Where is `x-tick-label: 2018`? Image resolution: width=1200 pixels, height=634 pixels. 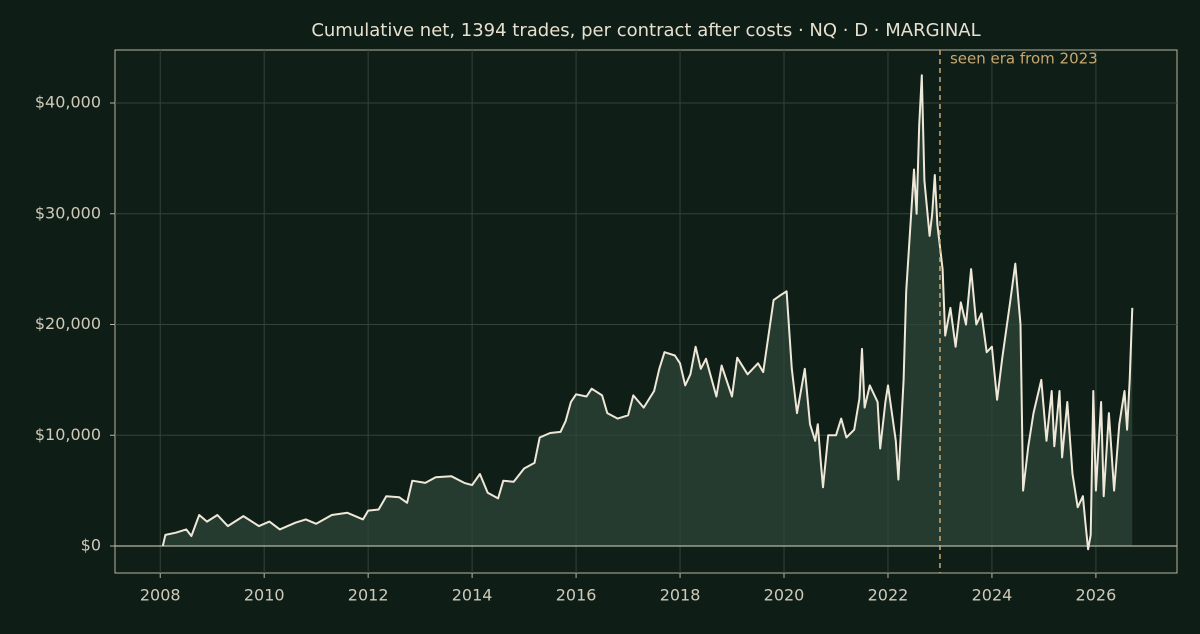 x-tick-label: 2018 is located at coordinates (680, 595).